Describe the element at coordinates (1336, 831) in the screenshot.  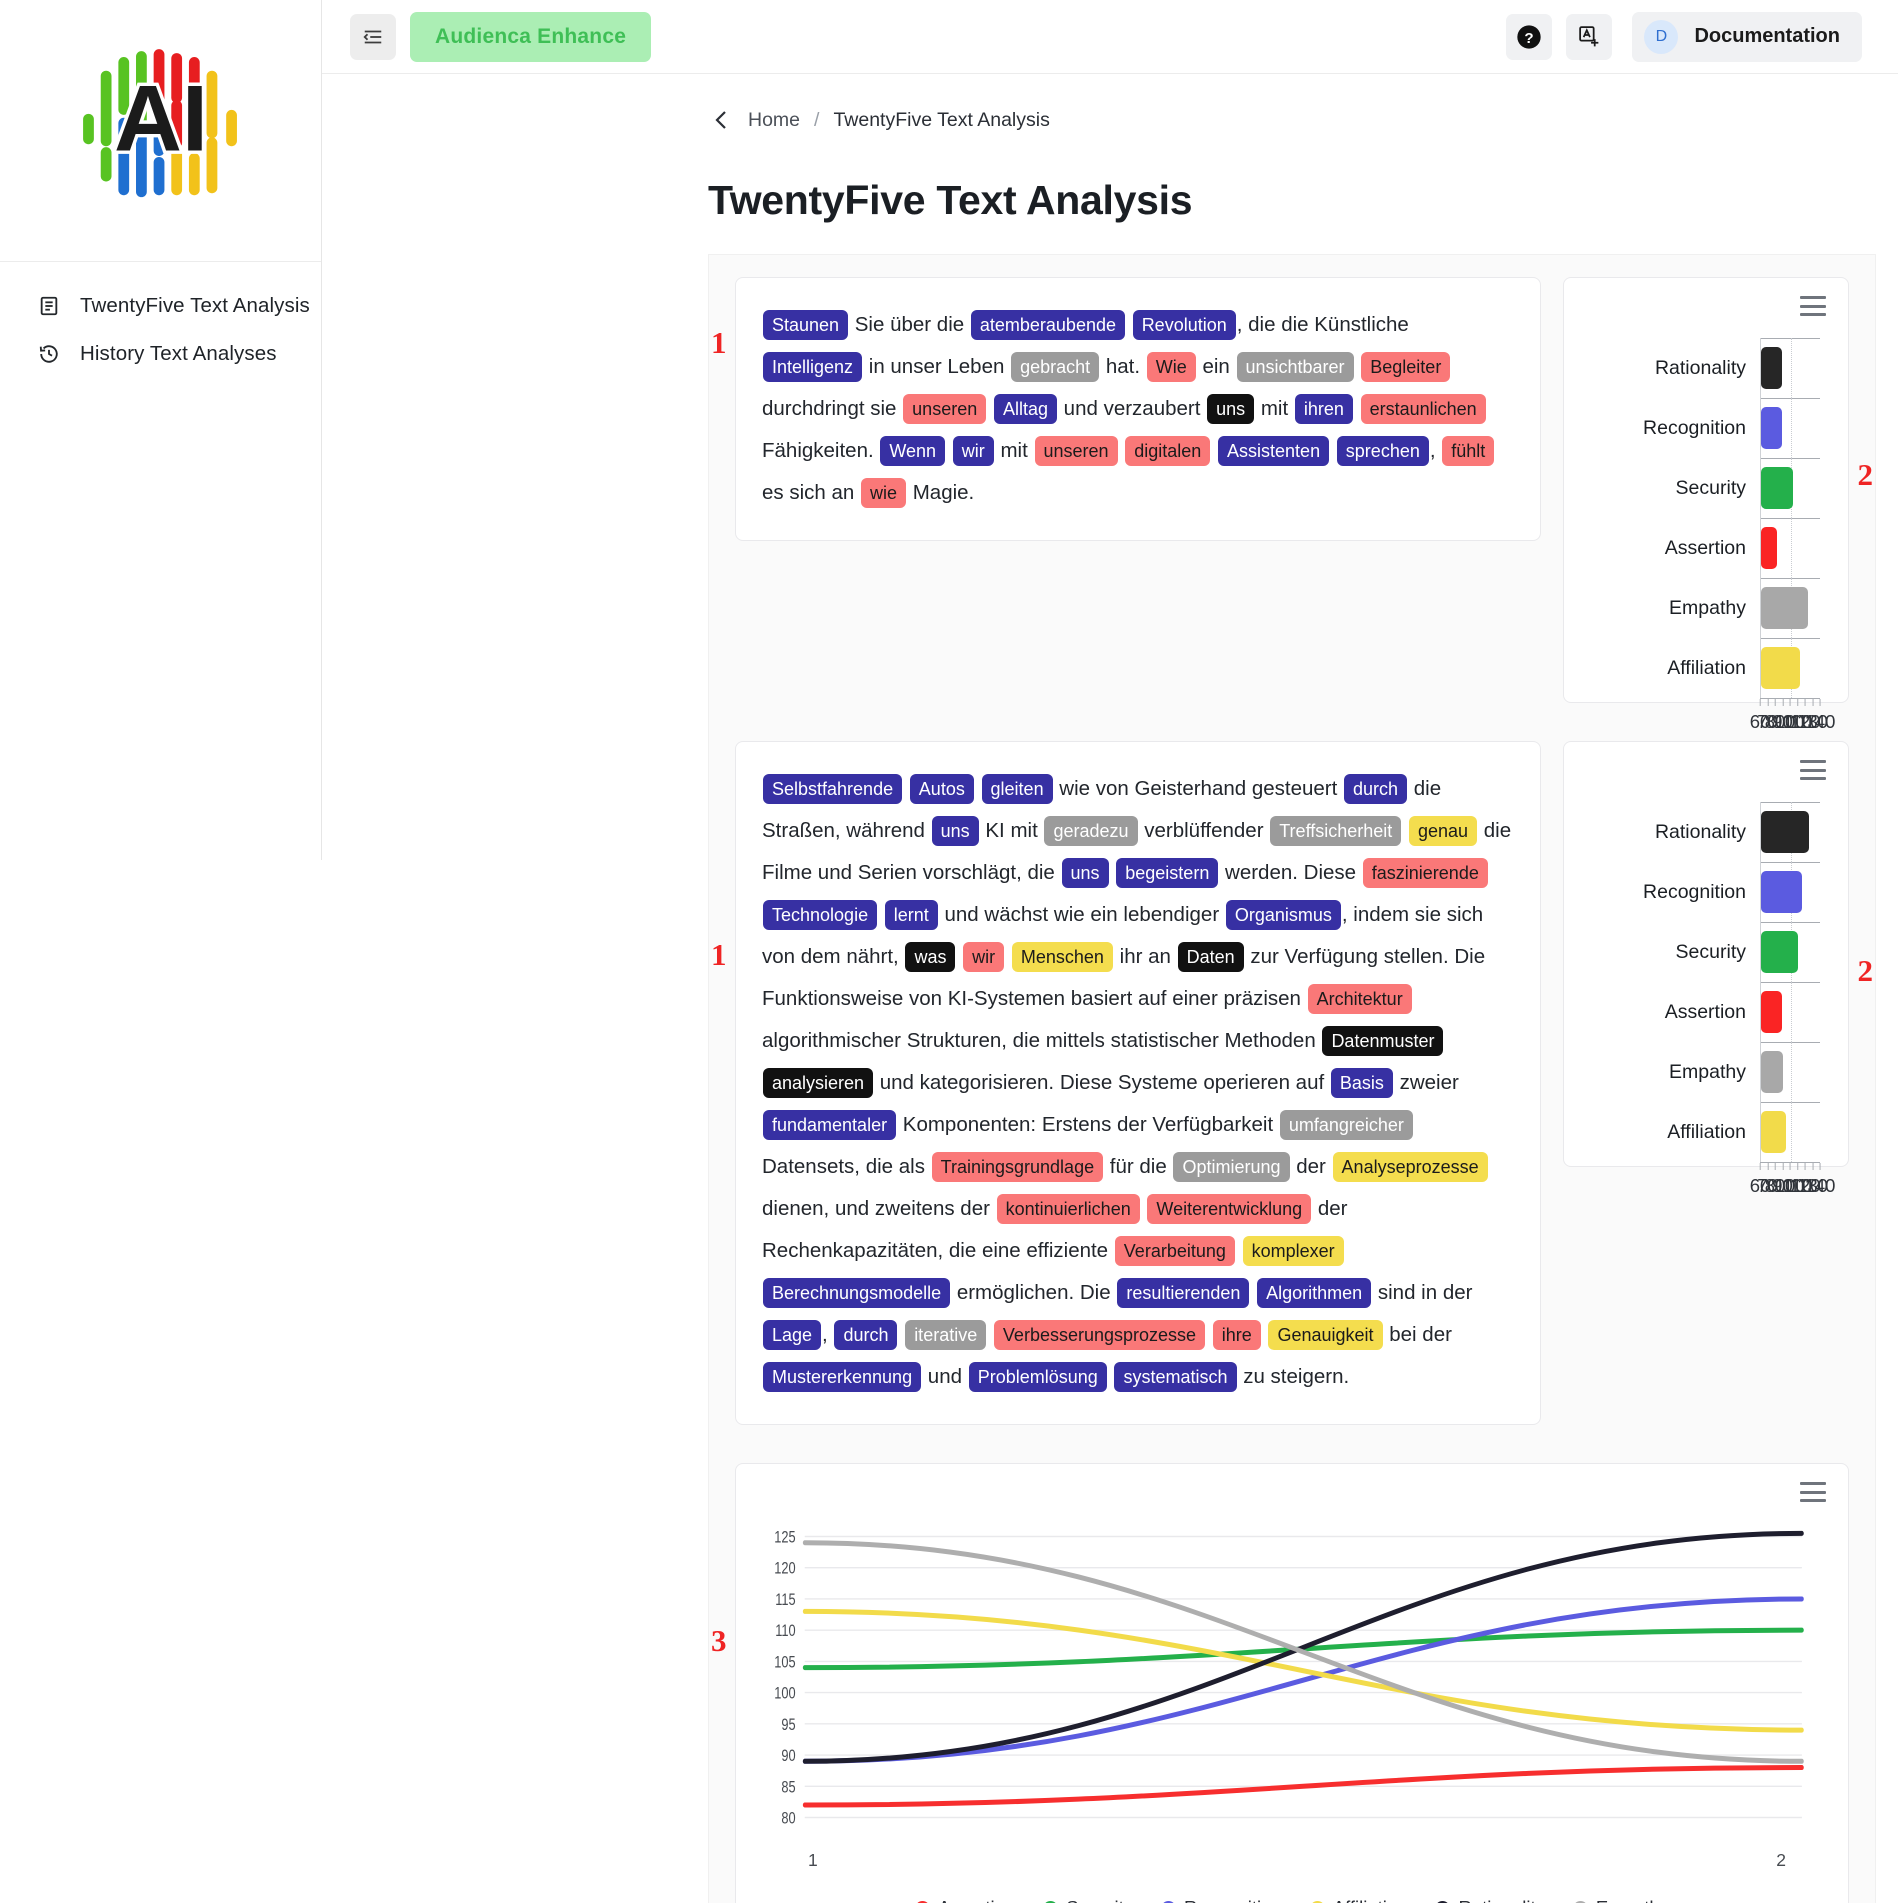
I see `highlight-token-gray: Treffsicherheit` at that location.